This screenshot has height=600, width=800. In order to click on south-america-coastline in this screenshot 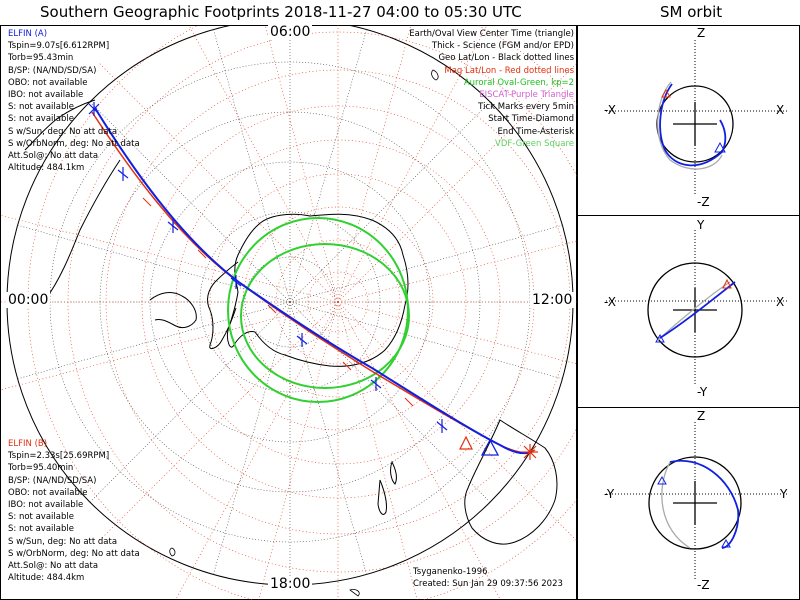, I will do `click(120, 244)`.